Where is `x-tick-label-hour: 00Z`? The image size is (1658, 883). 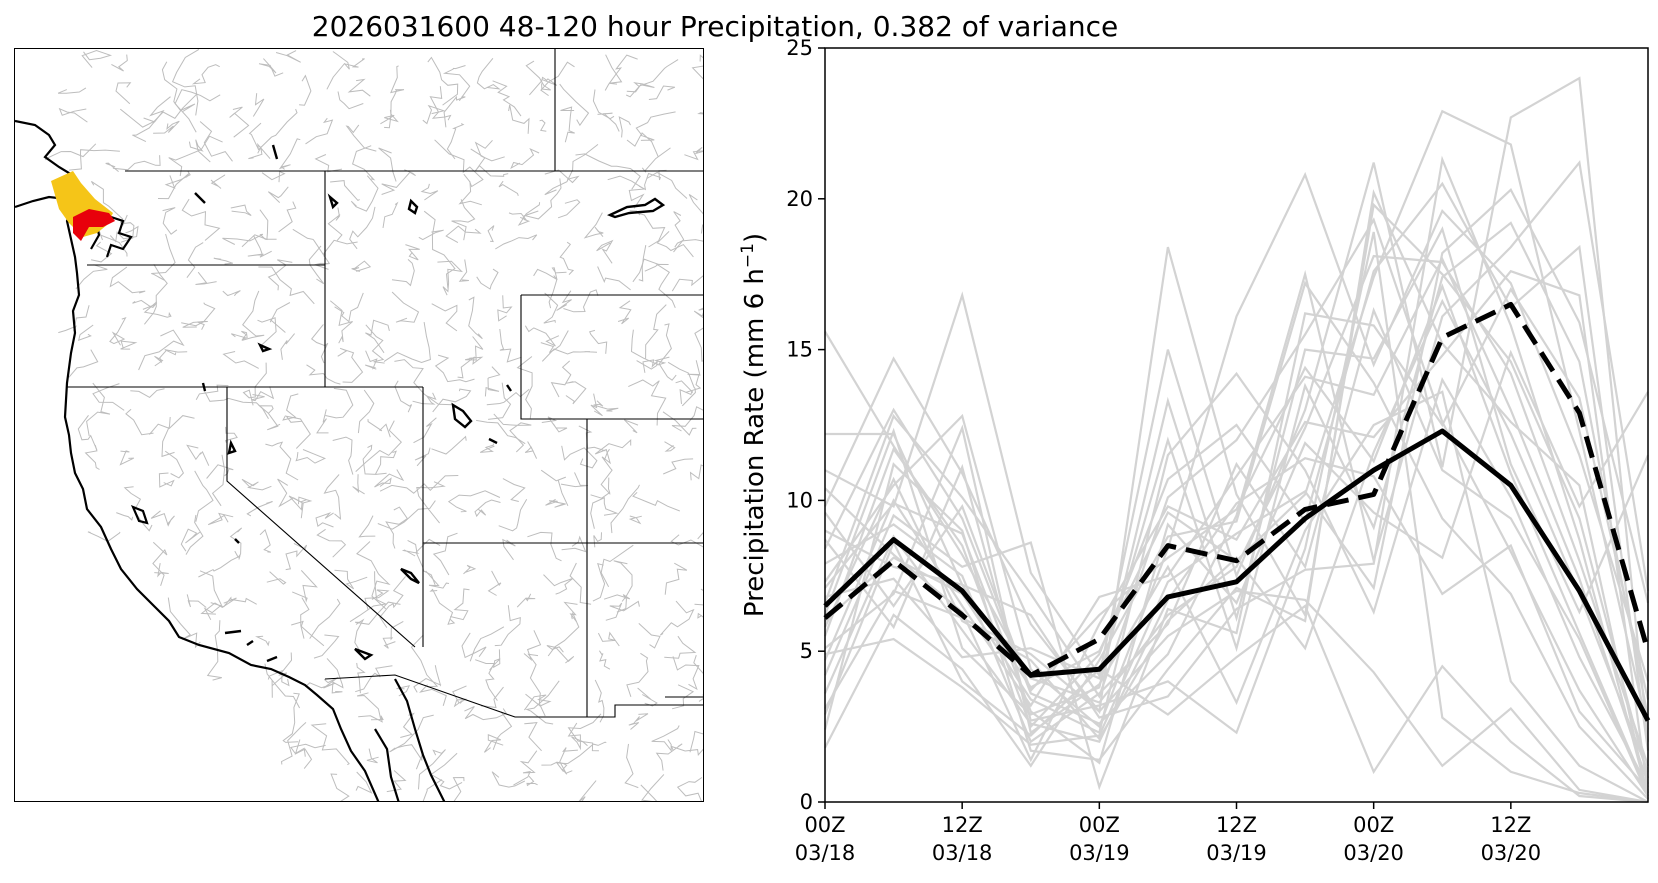 x-tick-label-hour: 00Z is located at coordinates (824, 825).